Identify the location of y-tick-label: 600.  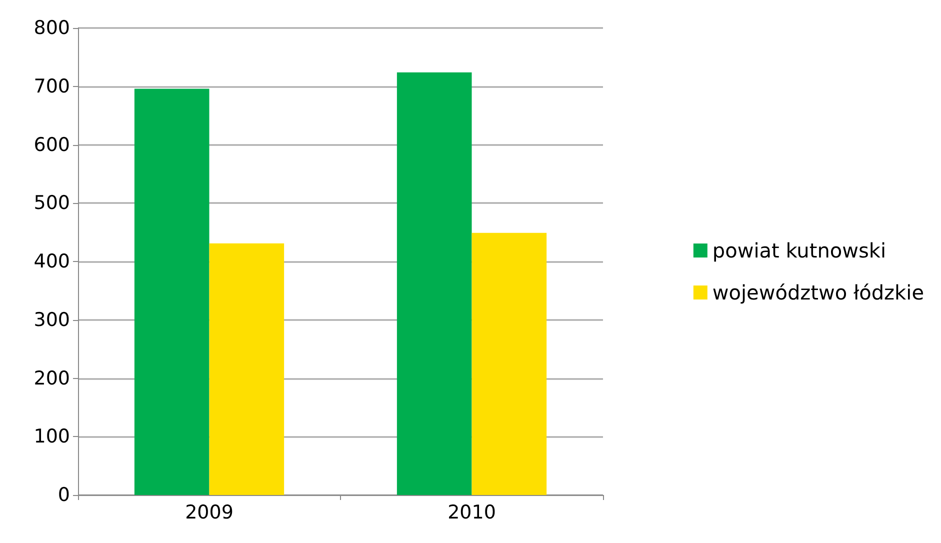
(52, 145).